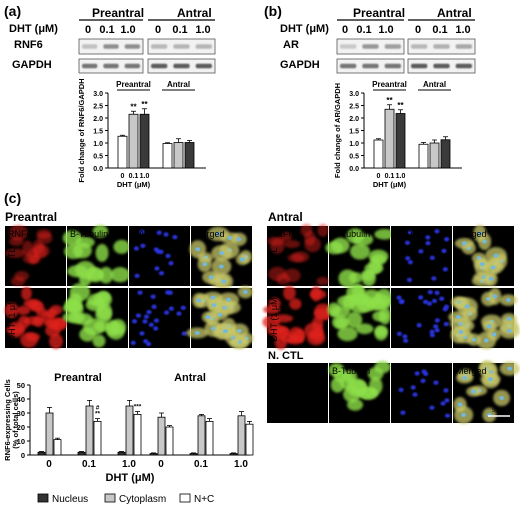 The height and width of the screenshot is (509, 520). I want to click on panel-a-chart-group-label: Antral, so click(178, 84).